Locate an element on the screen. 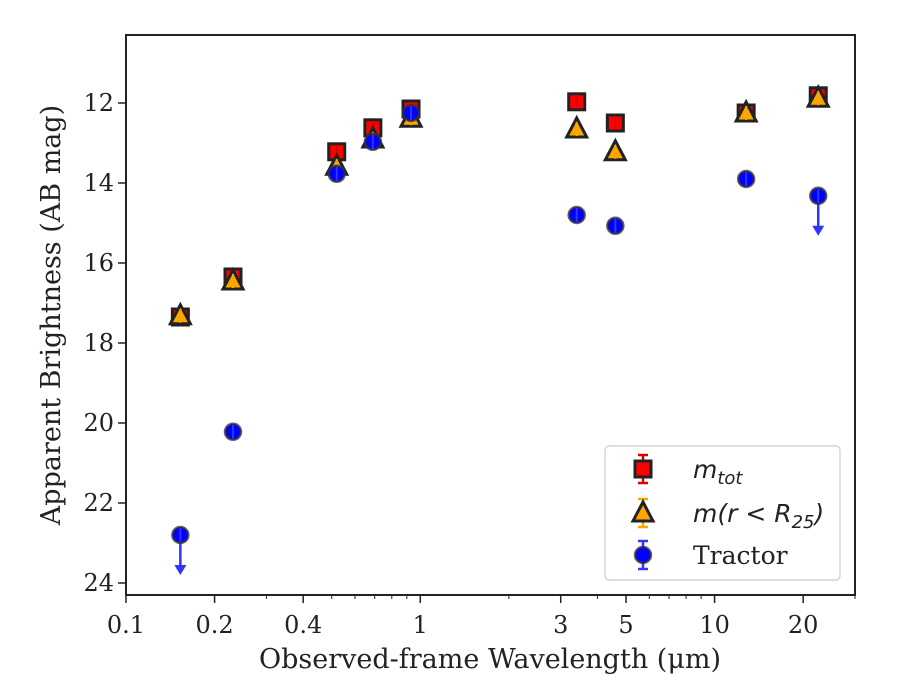  x-tick-label: 1 is located at coordinates (420, 625).